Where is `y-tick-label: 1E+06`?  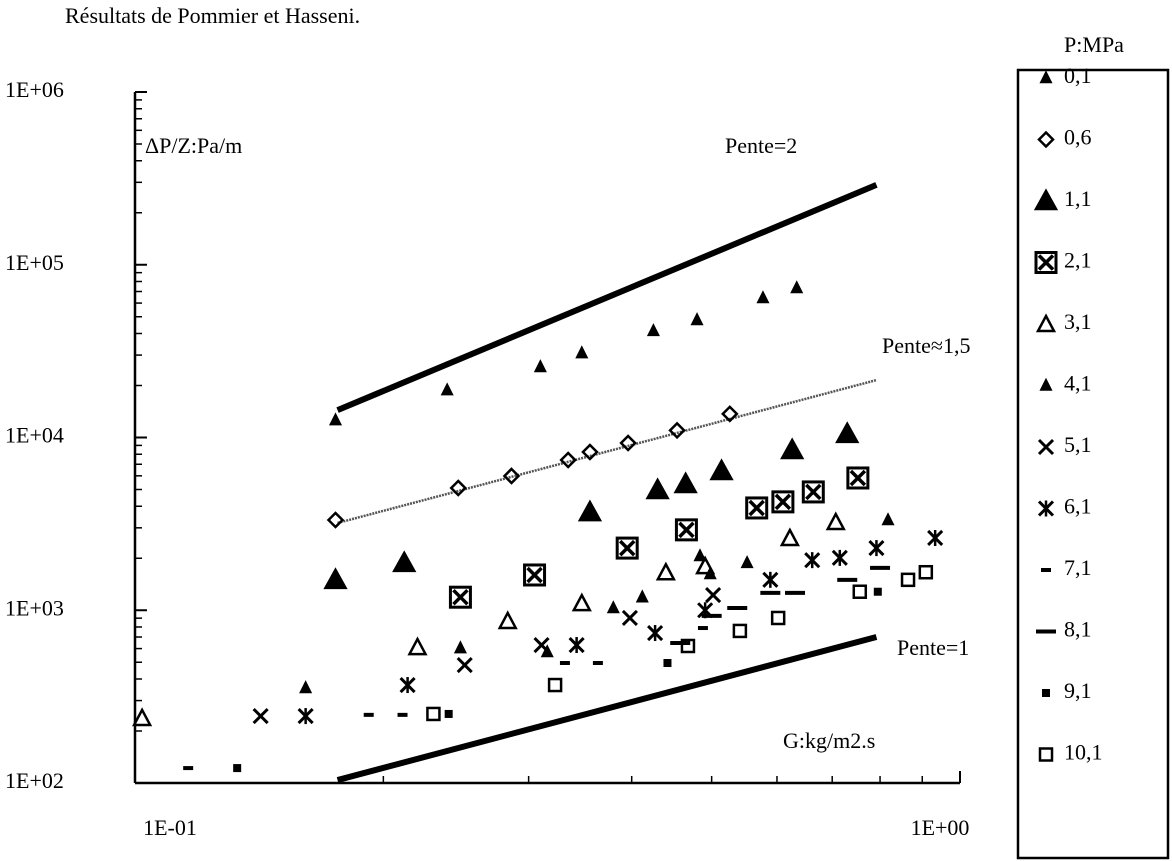
y-tick-label: 1E+06 is located at coordinates (34, 89).